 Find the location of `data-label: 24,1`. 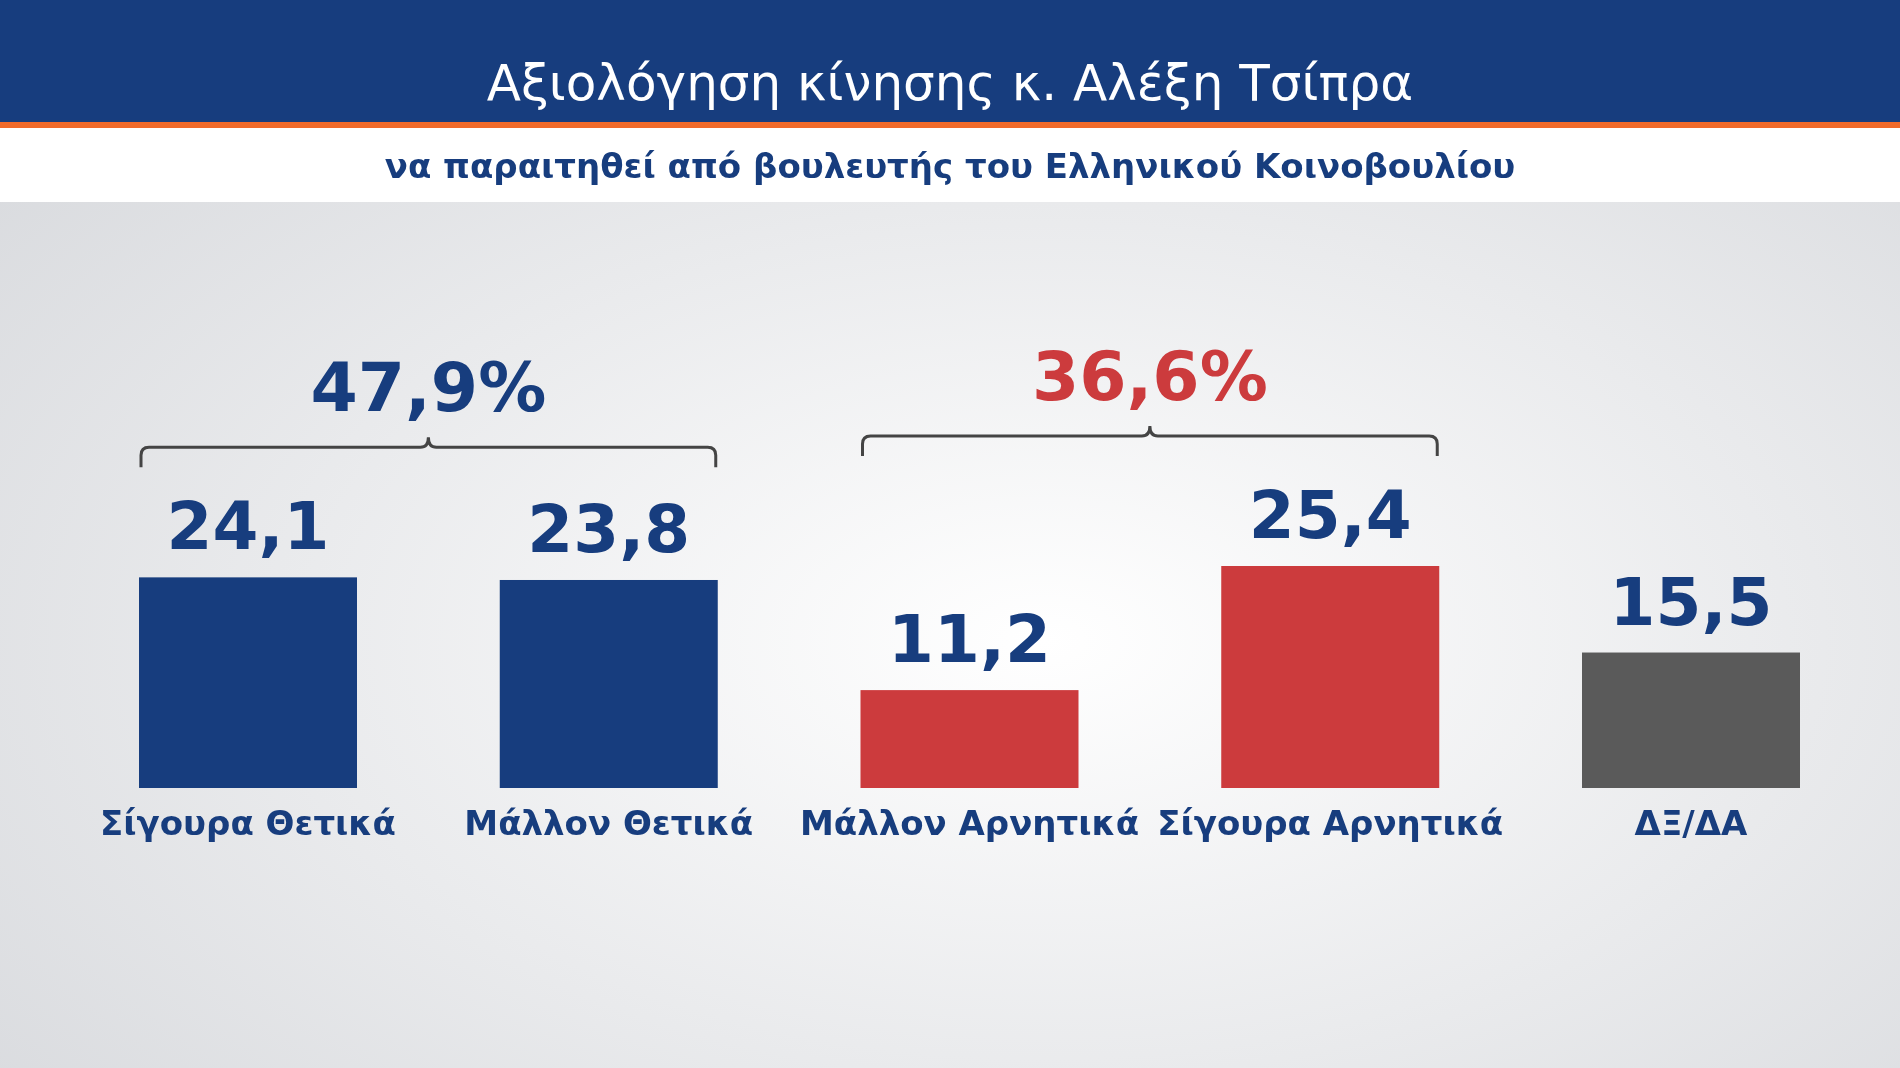

data-label: 24,1 is located at coordinates (248, 527).